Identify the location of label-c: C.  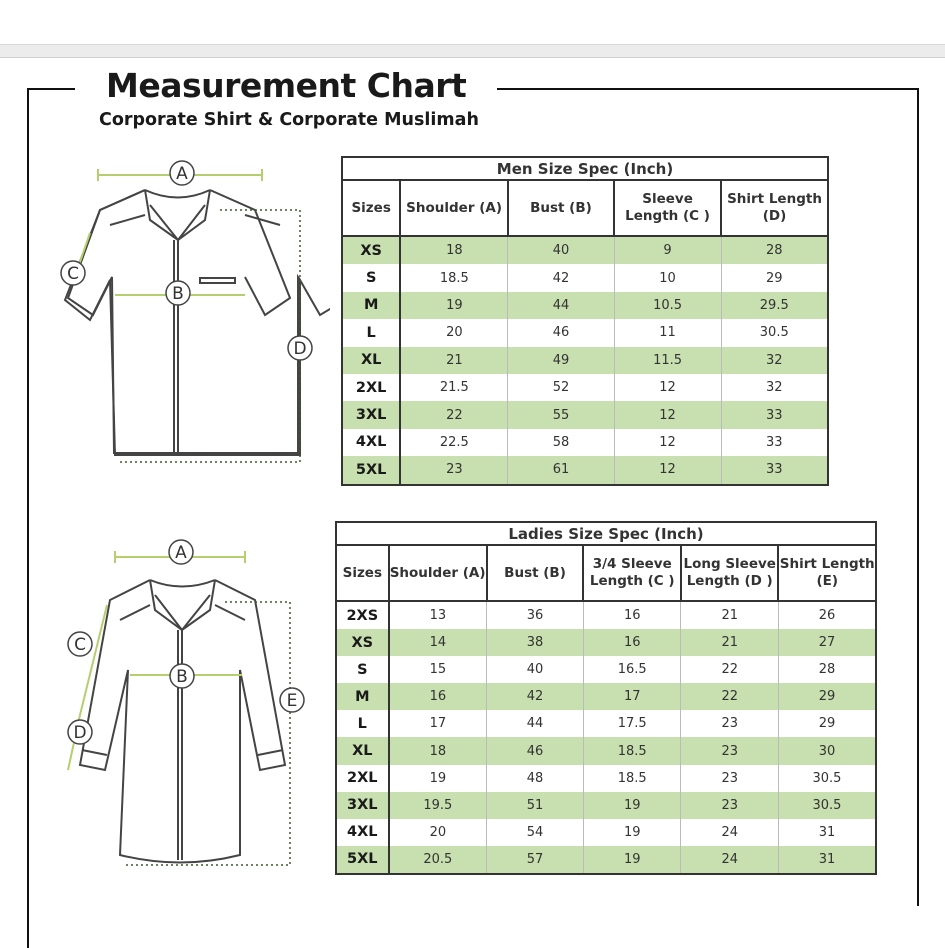
(80, 645).